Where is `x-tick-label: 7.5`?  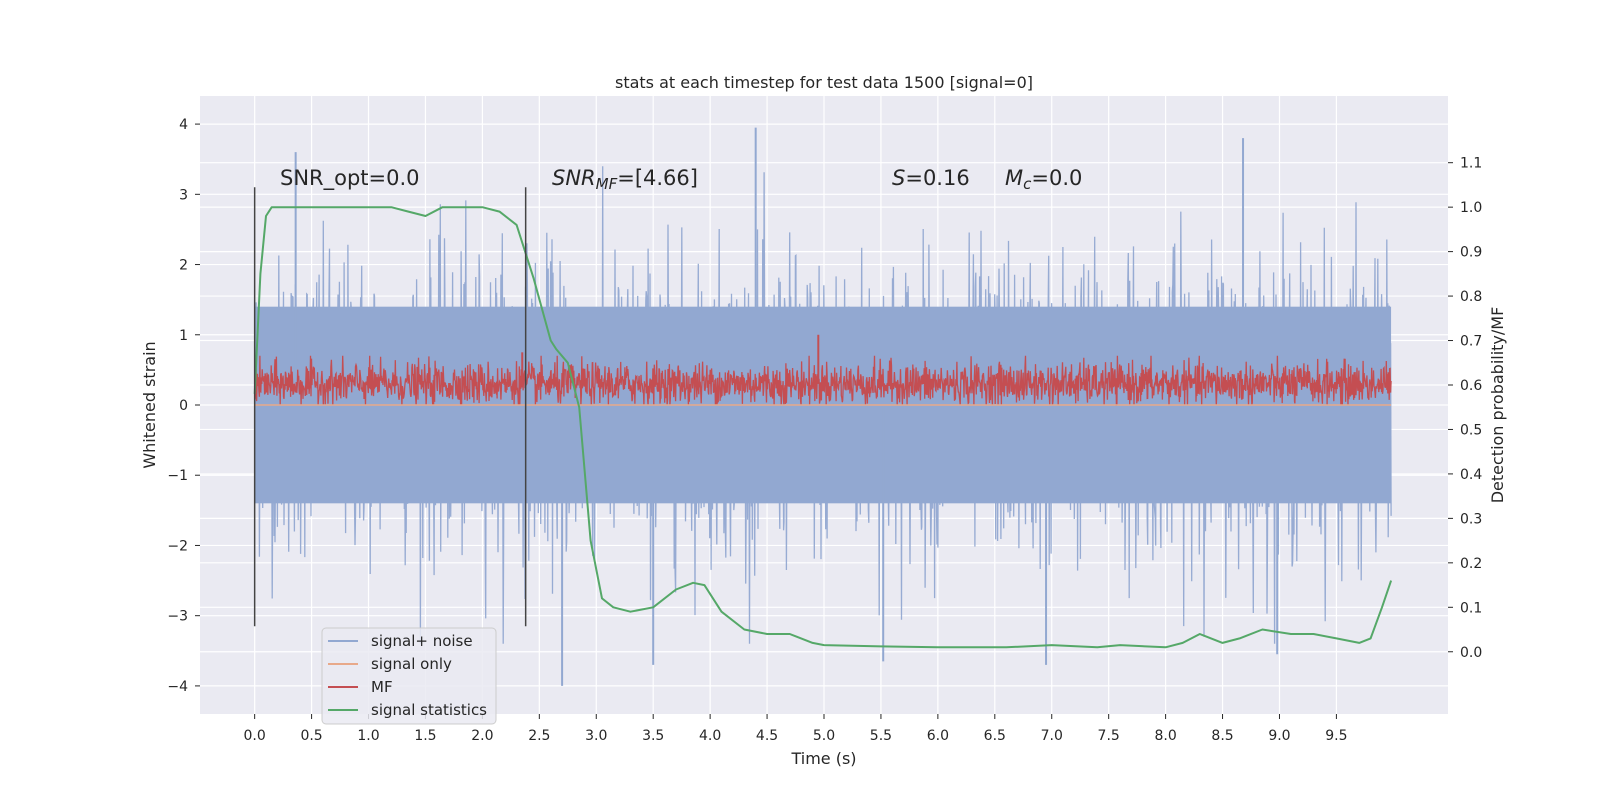
x-tick-label: 7.5 is located at coordinates (1109, 736).